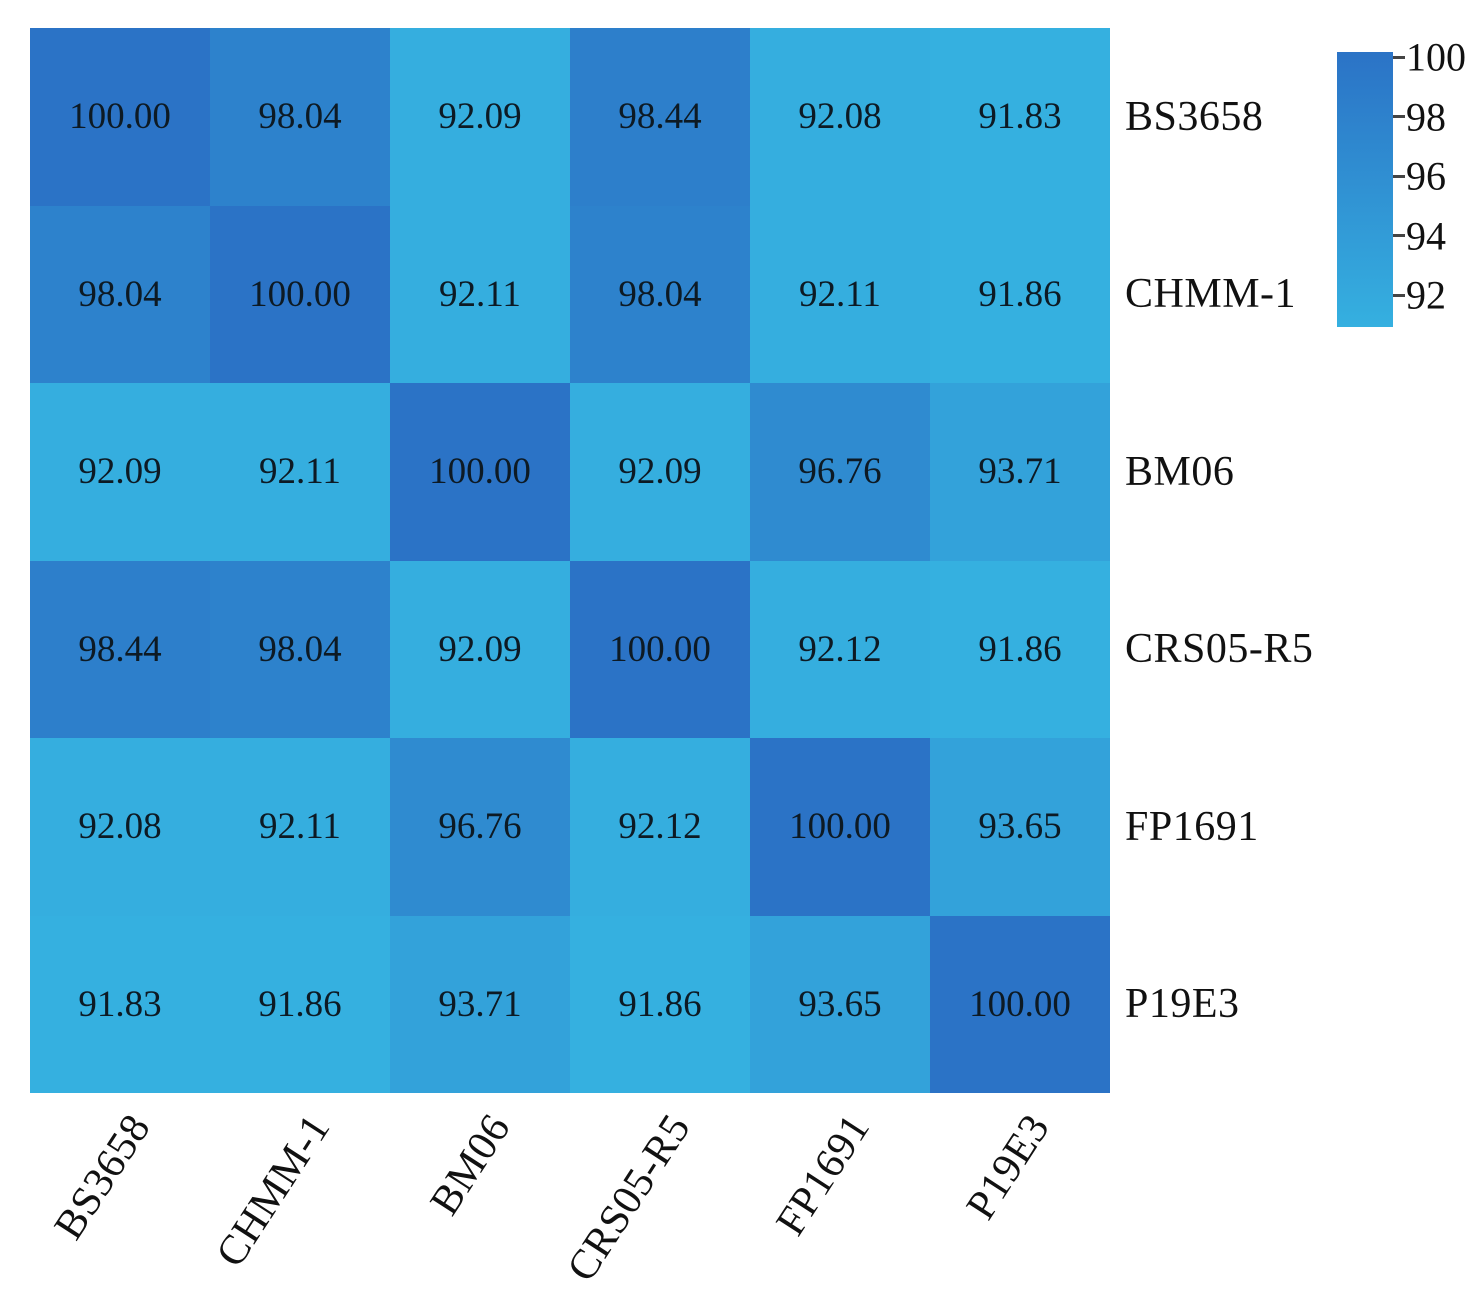 This screenshot has height=1291, width=1484. I want to click on colorbar-tick-label-98: 98, so click(1426, 116).